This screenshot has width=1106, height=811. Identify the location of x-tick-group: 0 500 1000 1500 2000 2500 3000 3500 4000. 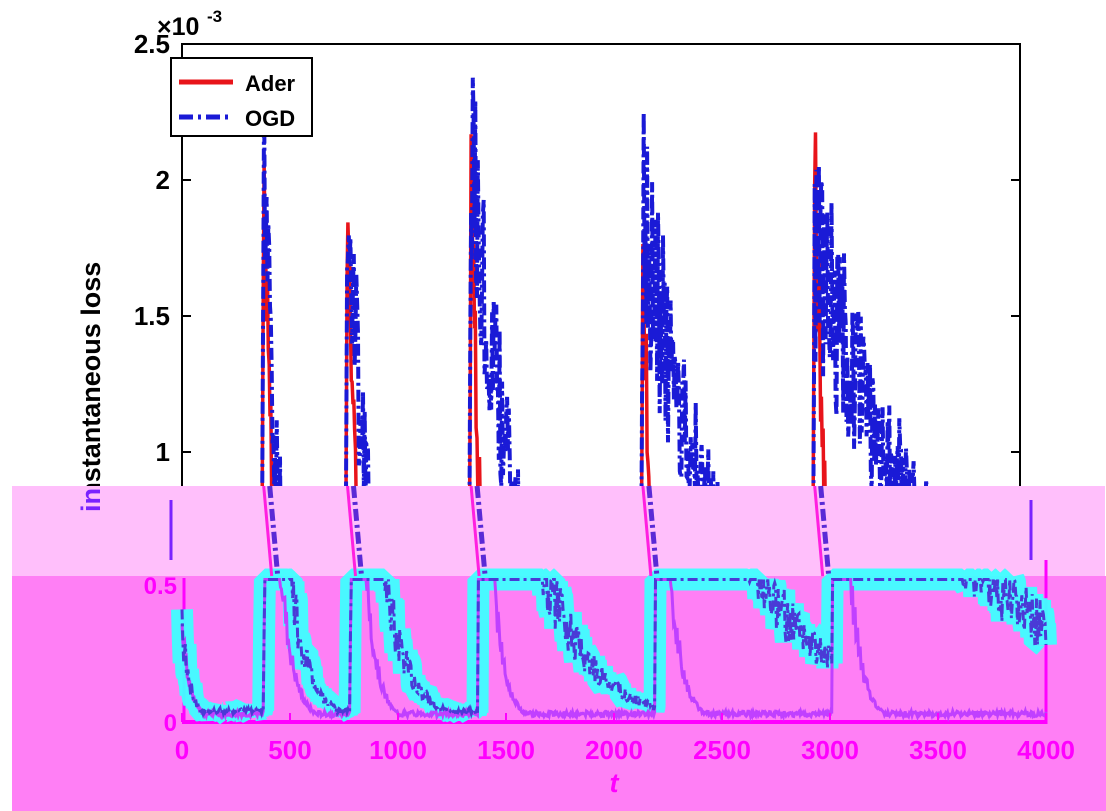
(625, 739).